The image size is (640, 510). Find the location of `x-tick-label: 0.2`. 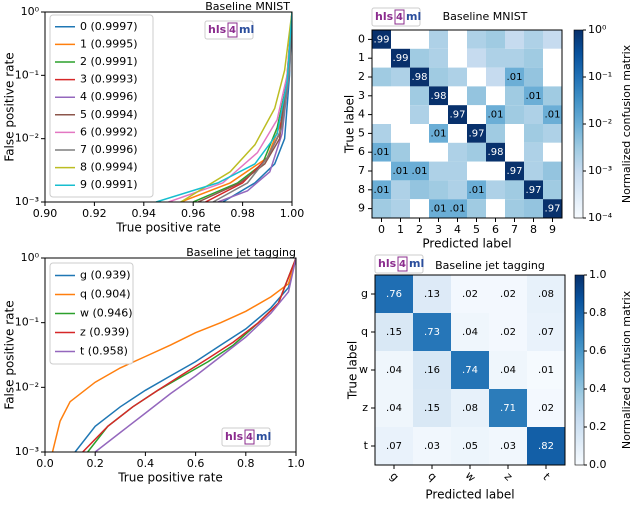

x-tick-label: 0.2 is located at coordinates (95, 463).